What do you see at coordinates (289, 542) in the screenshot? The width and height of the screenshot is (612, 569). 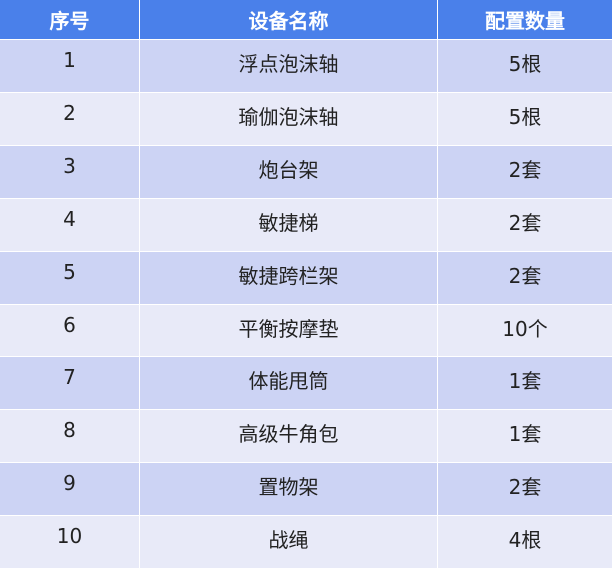 I see `table-cell: 战绳` at bounding box center [289, 542].